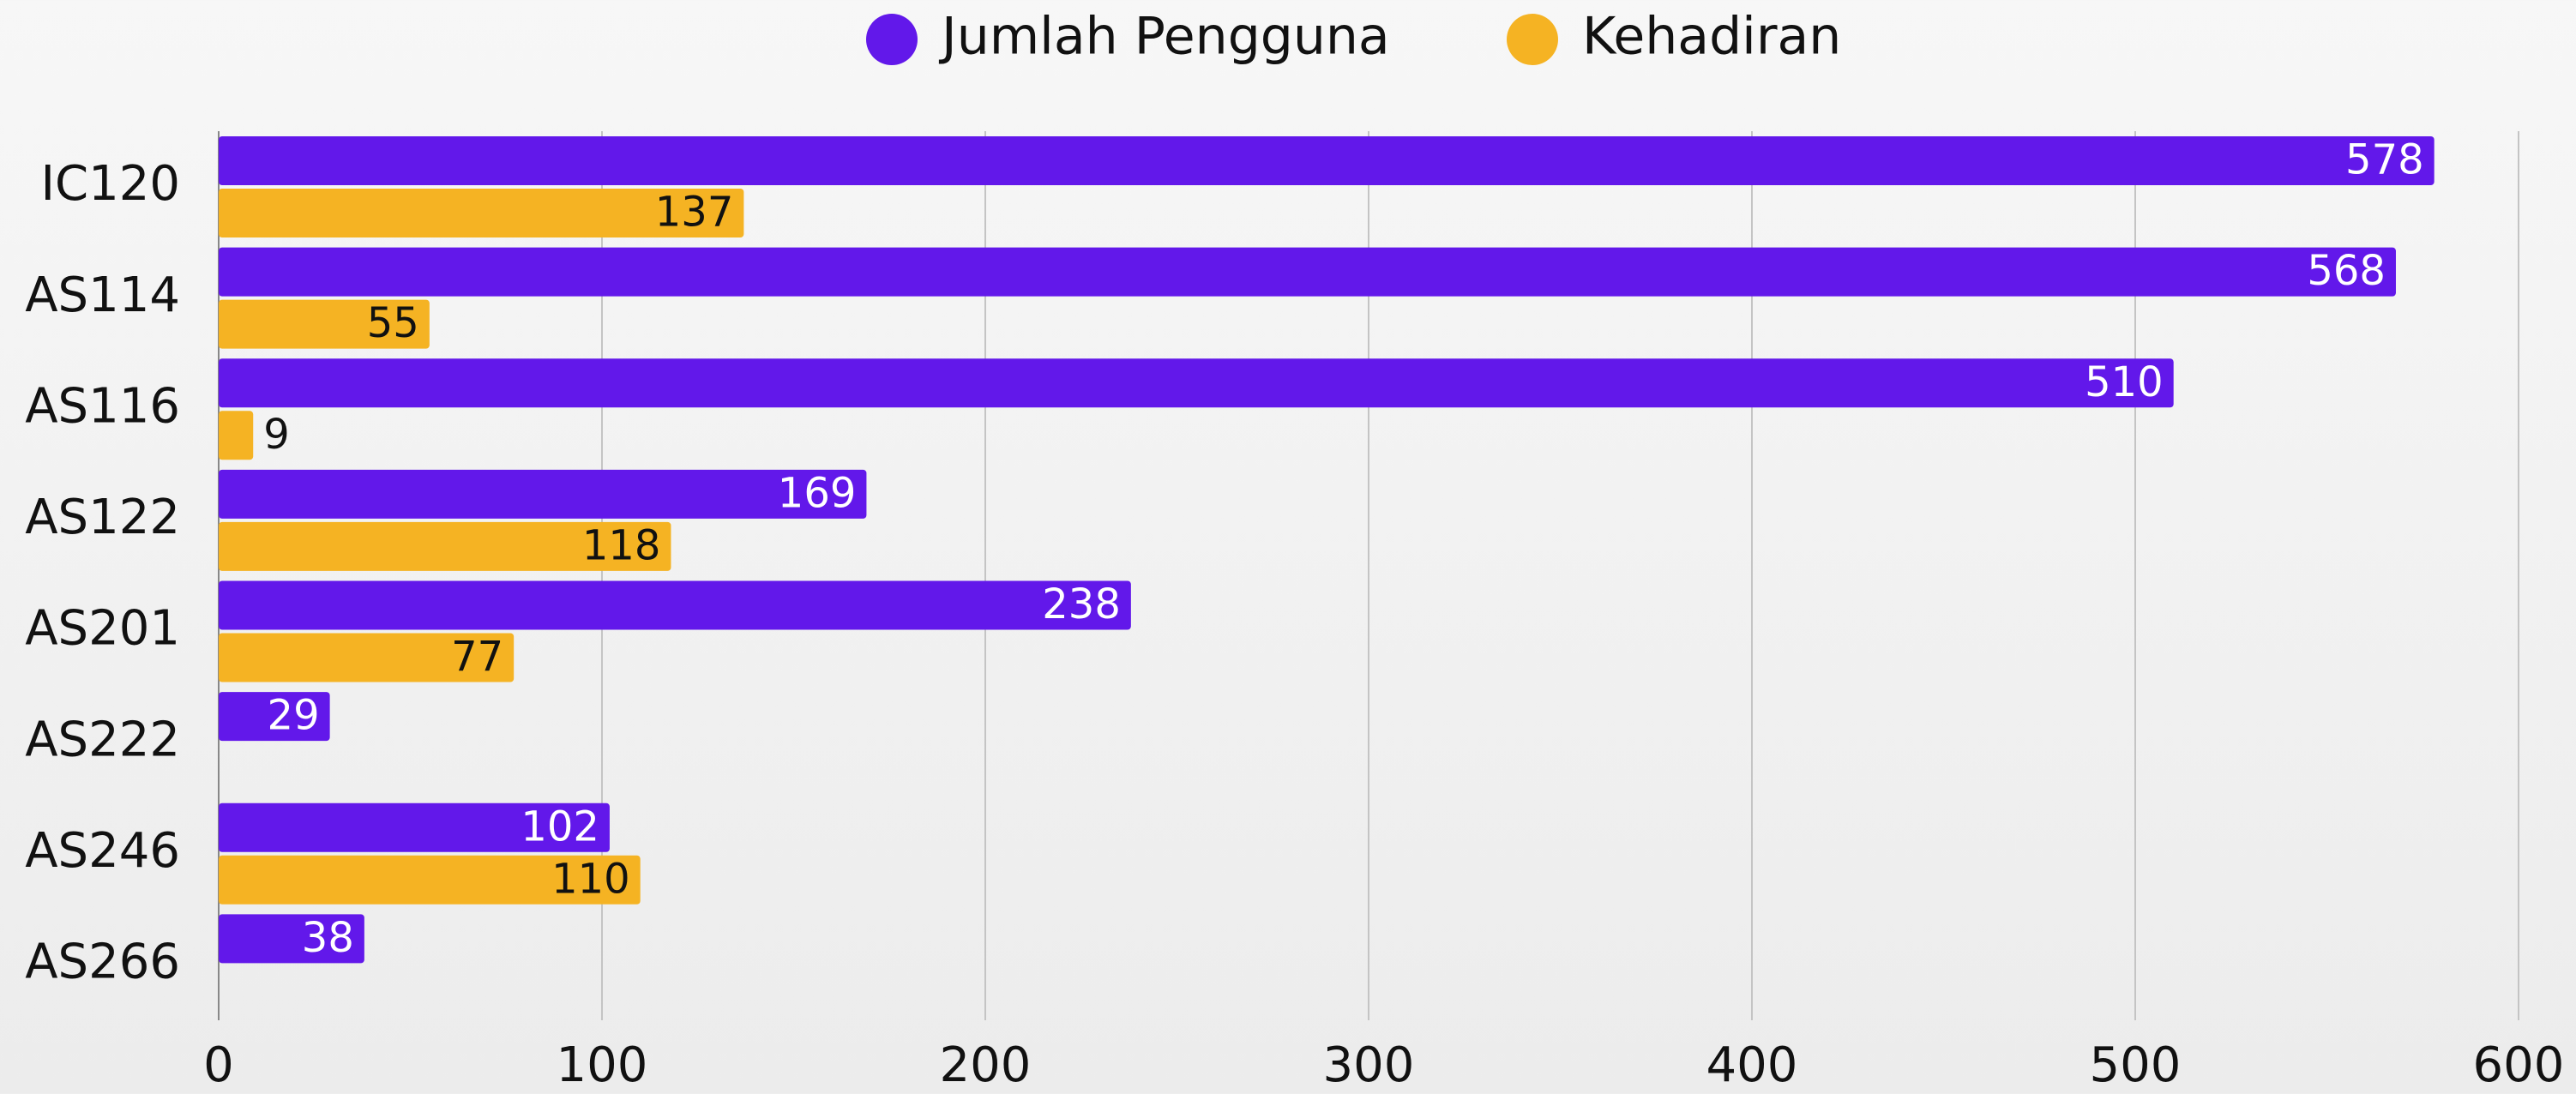 This screenshot has width=2576, height=1094. I want to click on x-tick-label: 400, so click(1752, 1065).